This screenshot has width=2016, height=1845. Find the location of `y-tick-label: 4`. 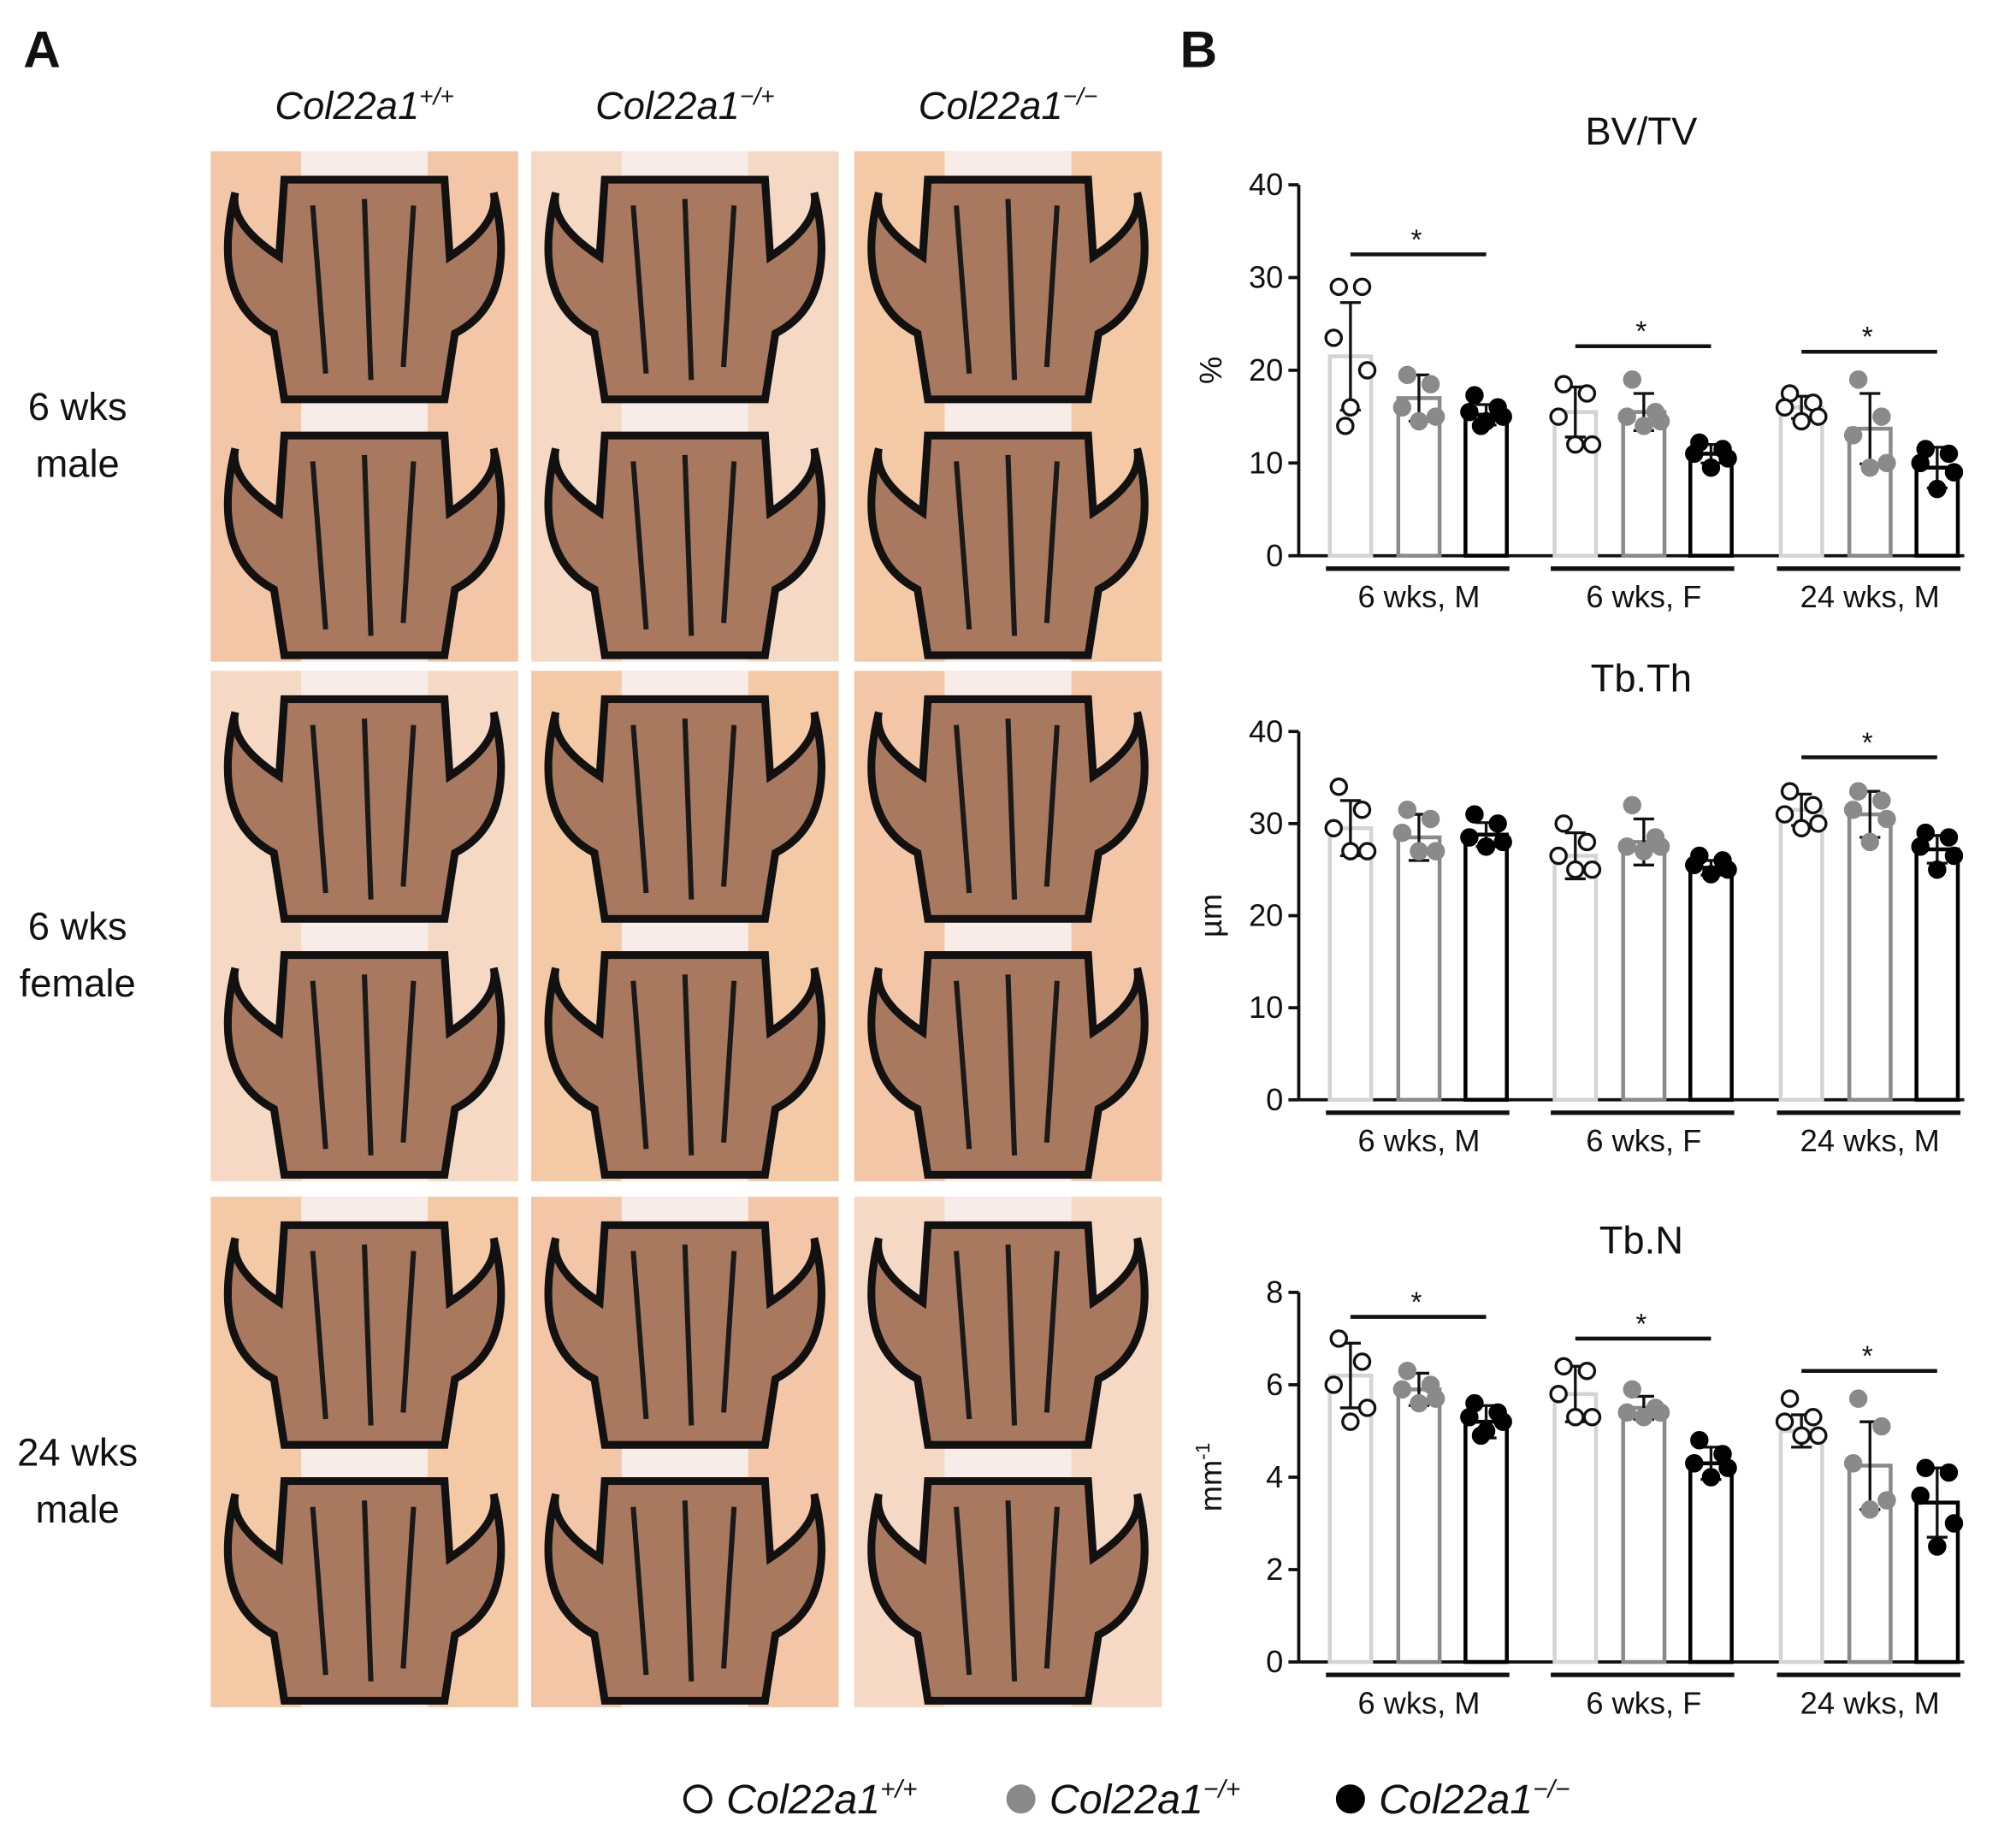

y-tick-label: 4 is located at coordinates (1274, 1477).